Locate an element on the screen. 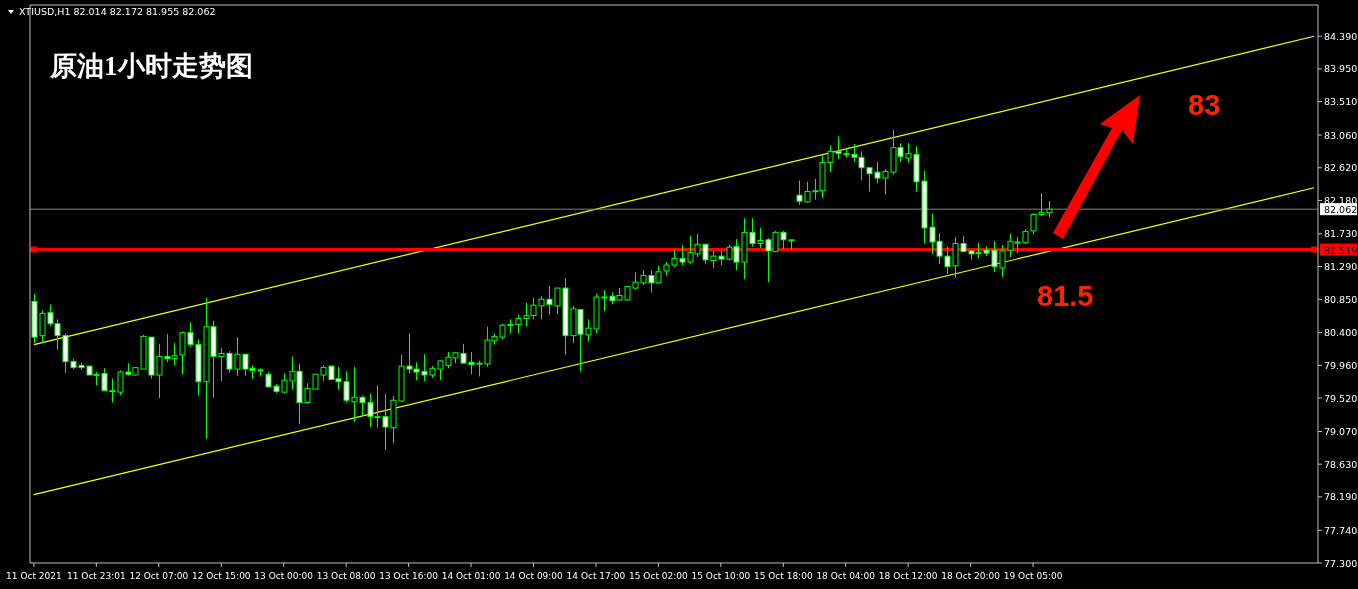  y-tick-label: 82.180 is located at coordinates (1341, 200).